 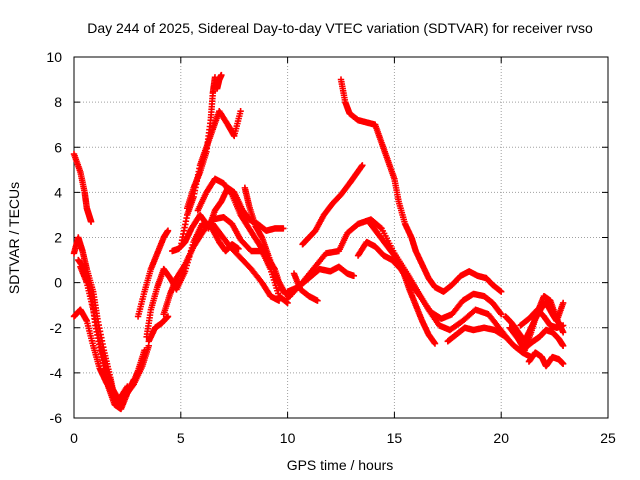 What do you see at coordinates (158, 329) in the screenshot?
I see `series-arc-h` at bounding box center [158, 329].